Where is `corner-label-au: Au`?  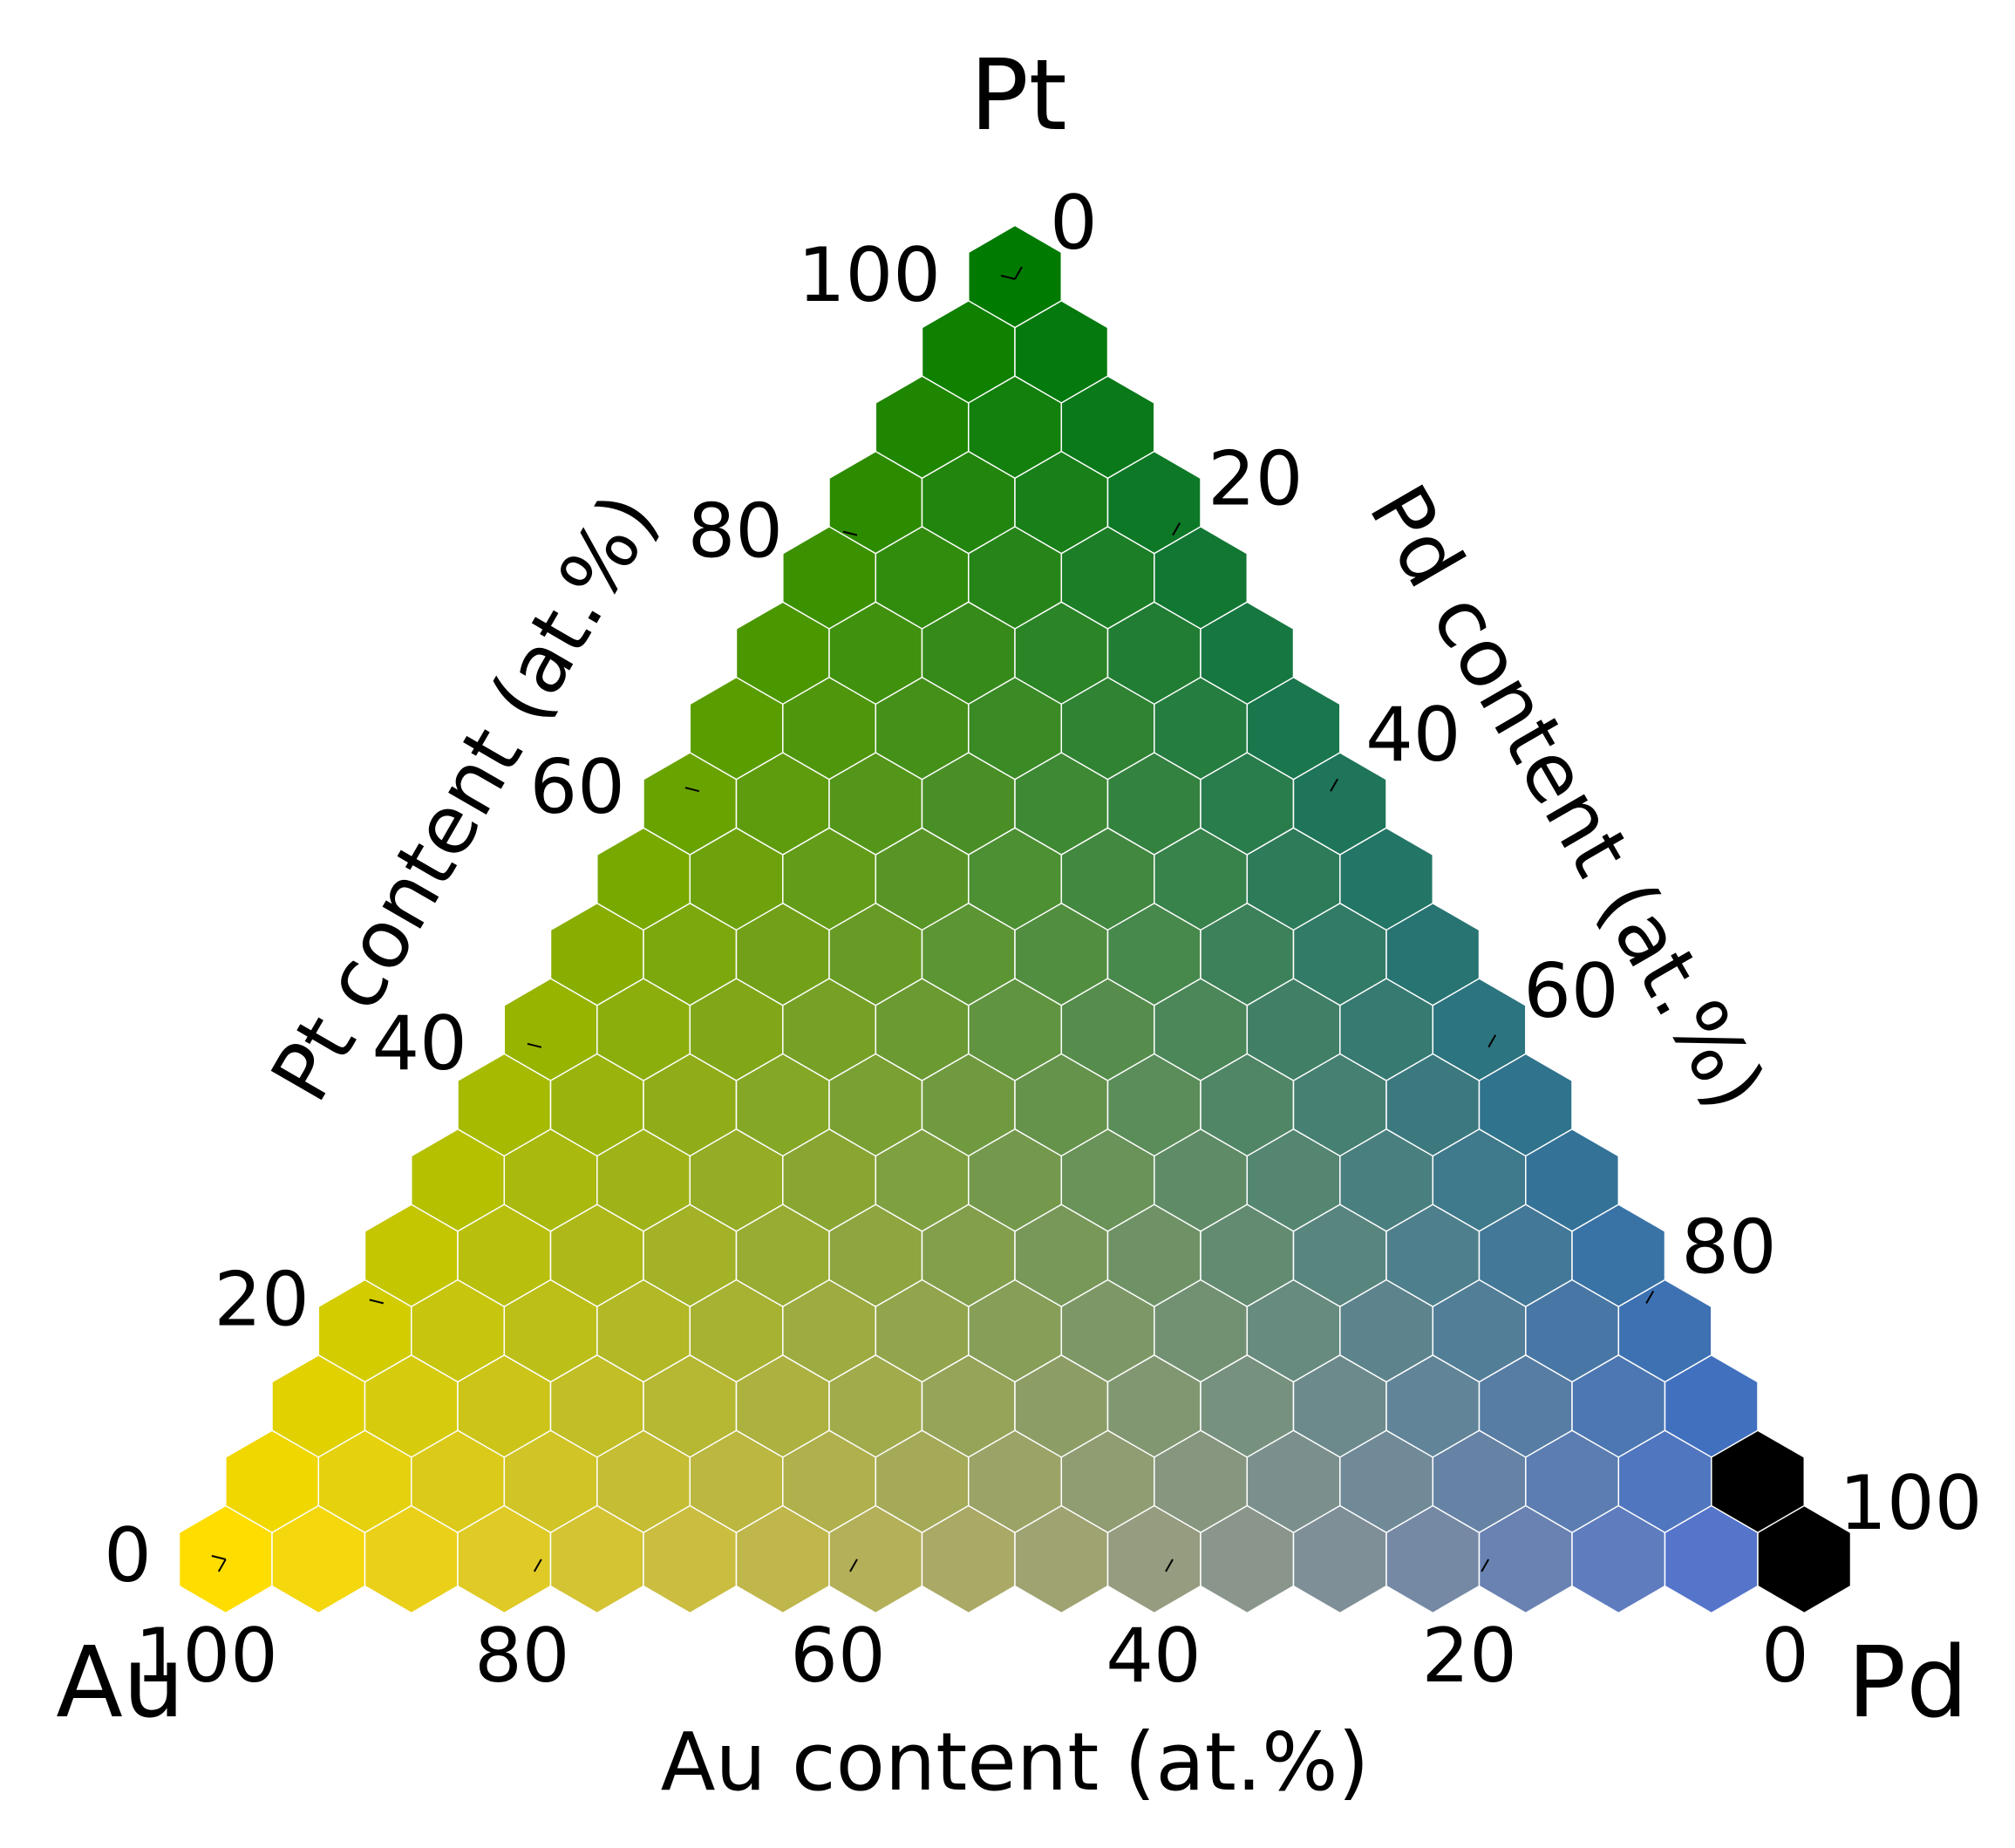
corner-label-au: Au is located at coordinates (120, 1683).